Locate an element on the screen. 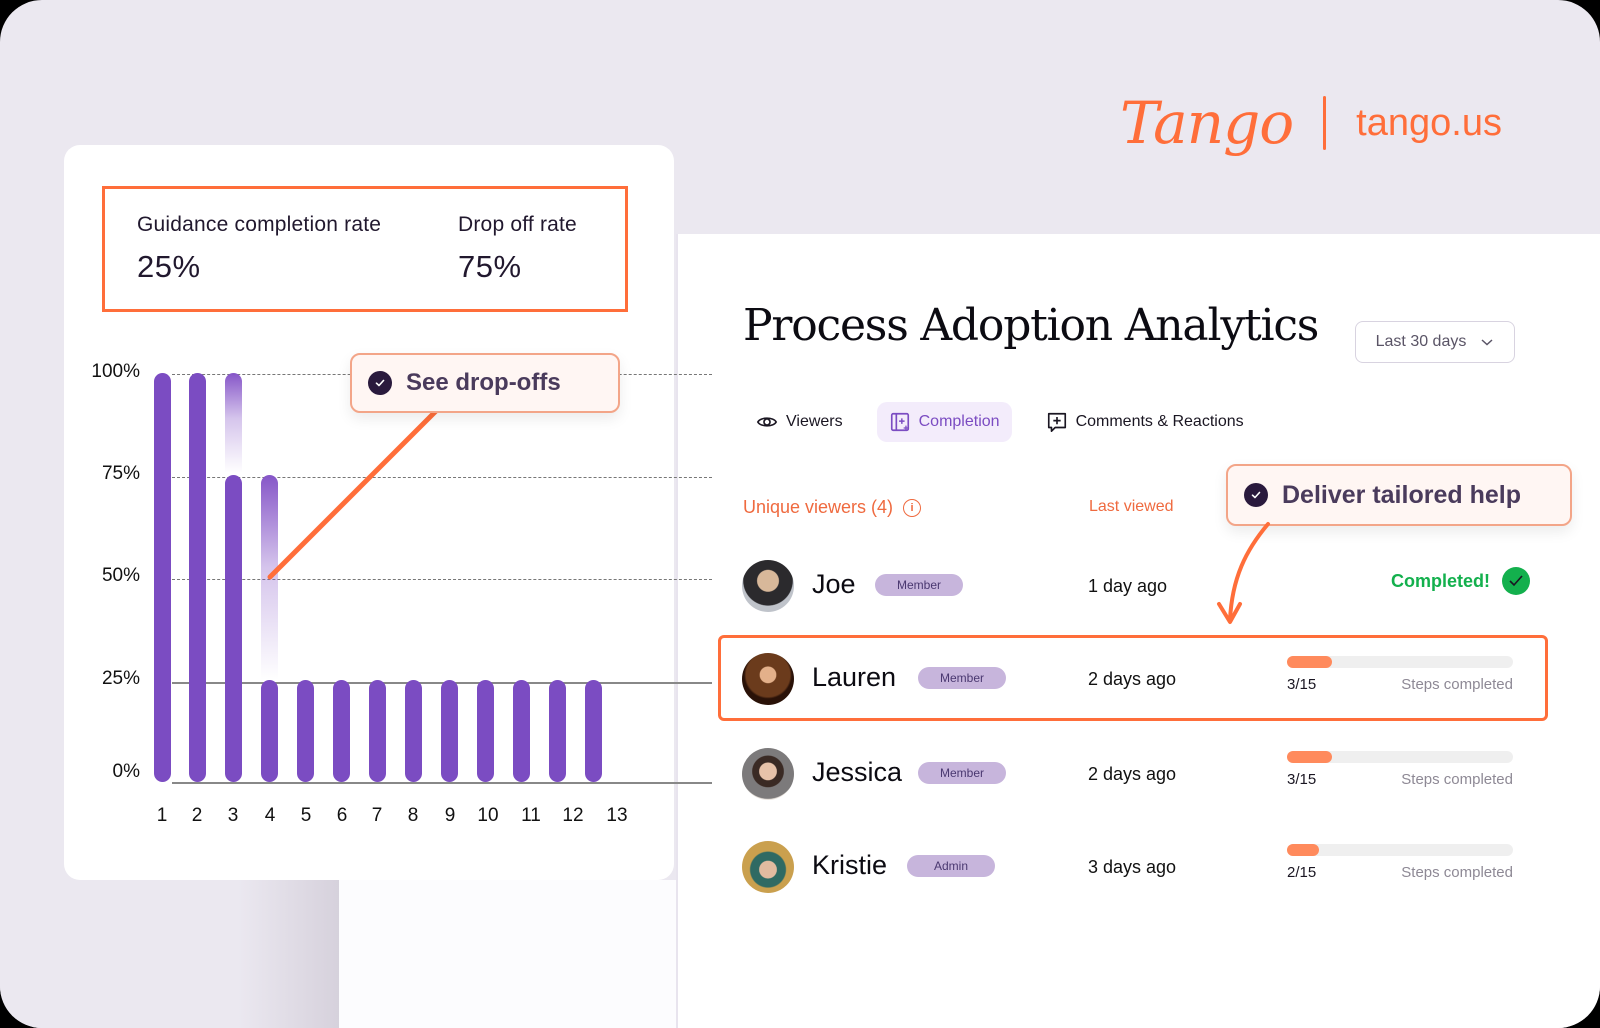 The width and height of the screenshot is (1600, 1028). column-label: Unique viewers (4) is located at coordinates (818, 507).